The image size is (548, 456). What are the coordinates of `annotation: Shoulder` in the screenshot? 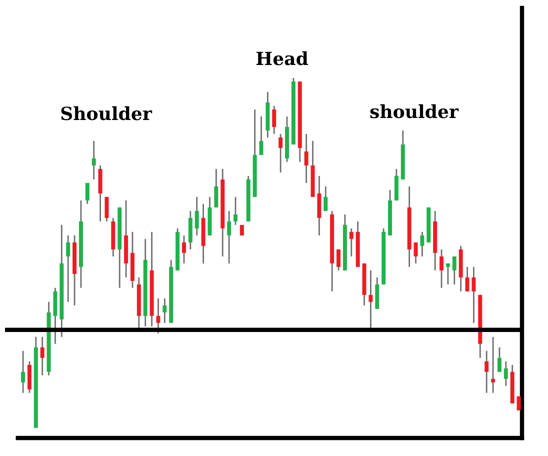 It's located at (106, 113).